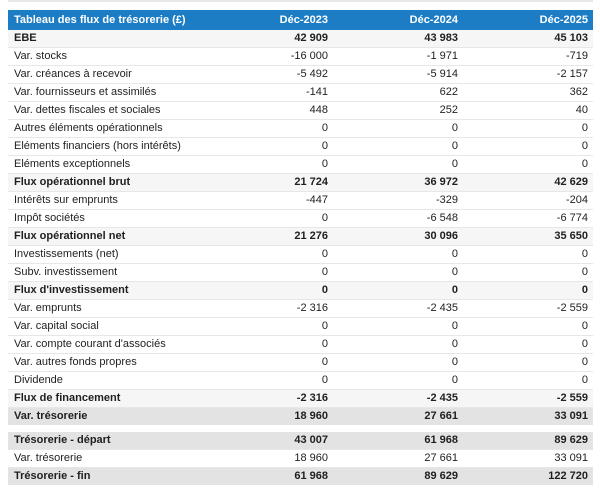 The width and height of the screenshot is (600, 503). What do you see at coordinates (268, 39) in the screenshot?
I see `row-value: 42 909` at bounding box center [268, 39].